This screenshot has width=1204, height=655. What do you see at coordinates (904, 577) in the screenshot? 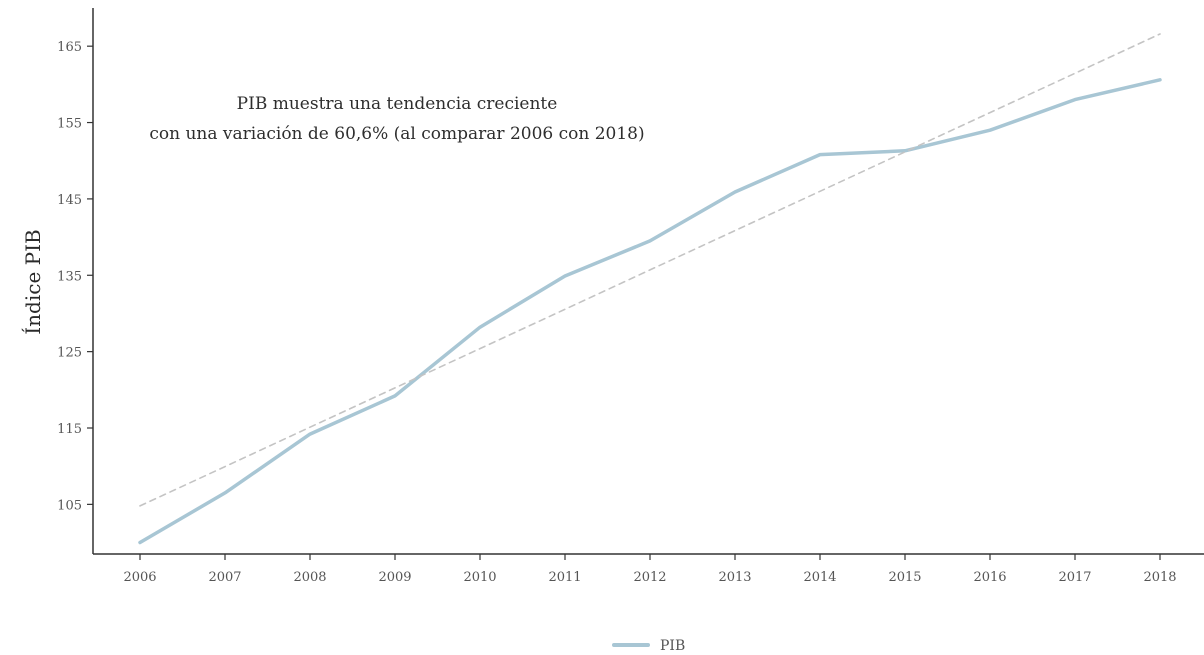
I see `x-tick-label: 2015` at bounding box center [904, 577].